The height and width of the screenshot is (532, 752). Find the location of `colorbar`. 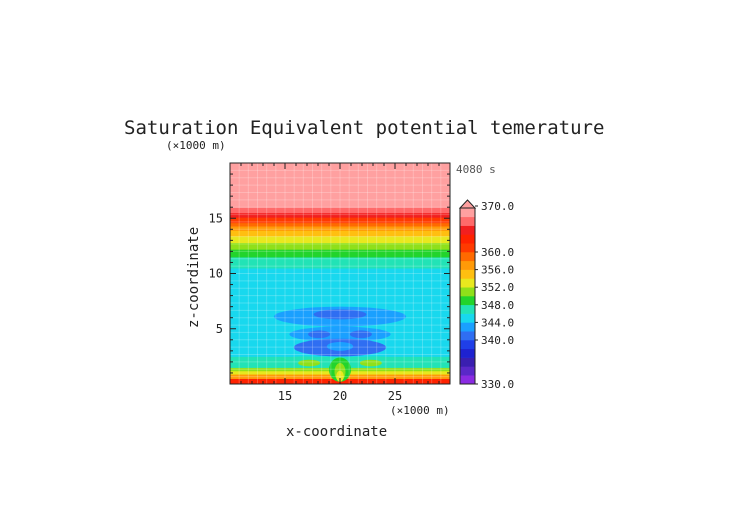

colorbar is located at coordinates (467, 292).